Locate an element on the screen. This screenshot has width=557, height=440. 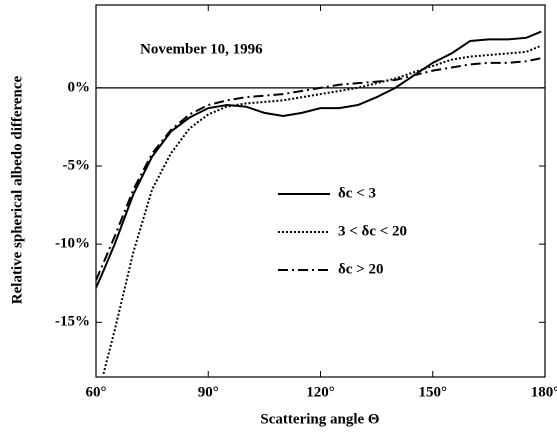
x-axis-label: Scattering angle Θ is located at coordinates (319, 419).